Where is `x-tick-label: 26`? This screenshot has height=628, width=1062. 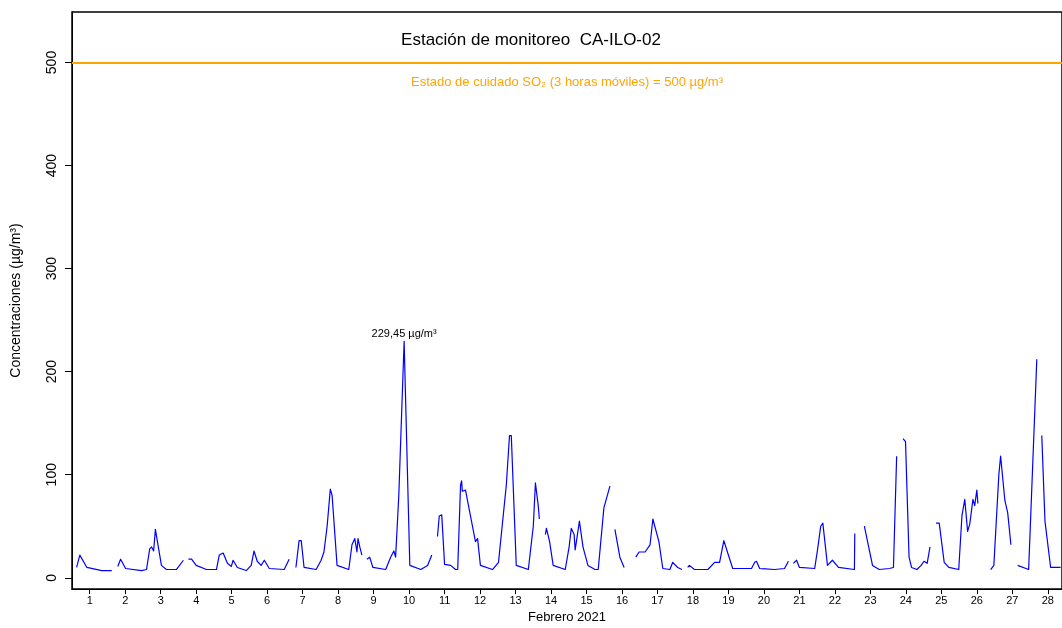
x-tick-label: 26 is located at coordinates (976, 599).